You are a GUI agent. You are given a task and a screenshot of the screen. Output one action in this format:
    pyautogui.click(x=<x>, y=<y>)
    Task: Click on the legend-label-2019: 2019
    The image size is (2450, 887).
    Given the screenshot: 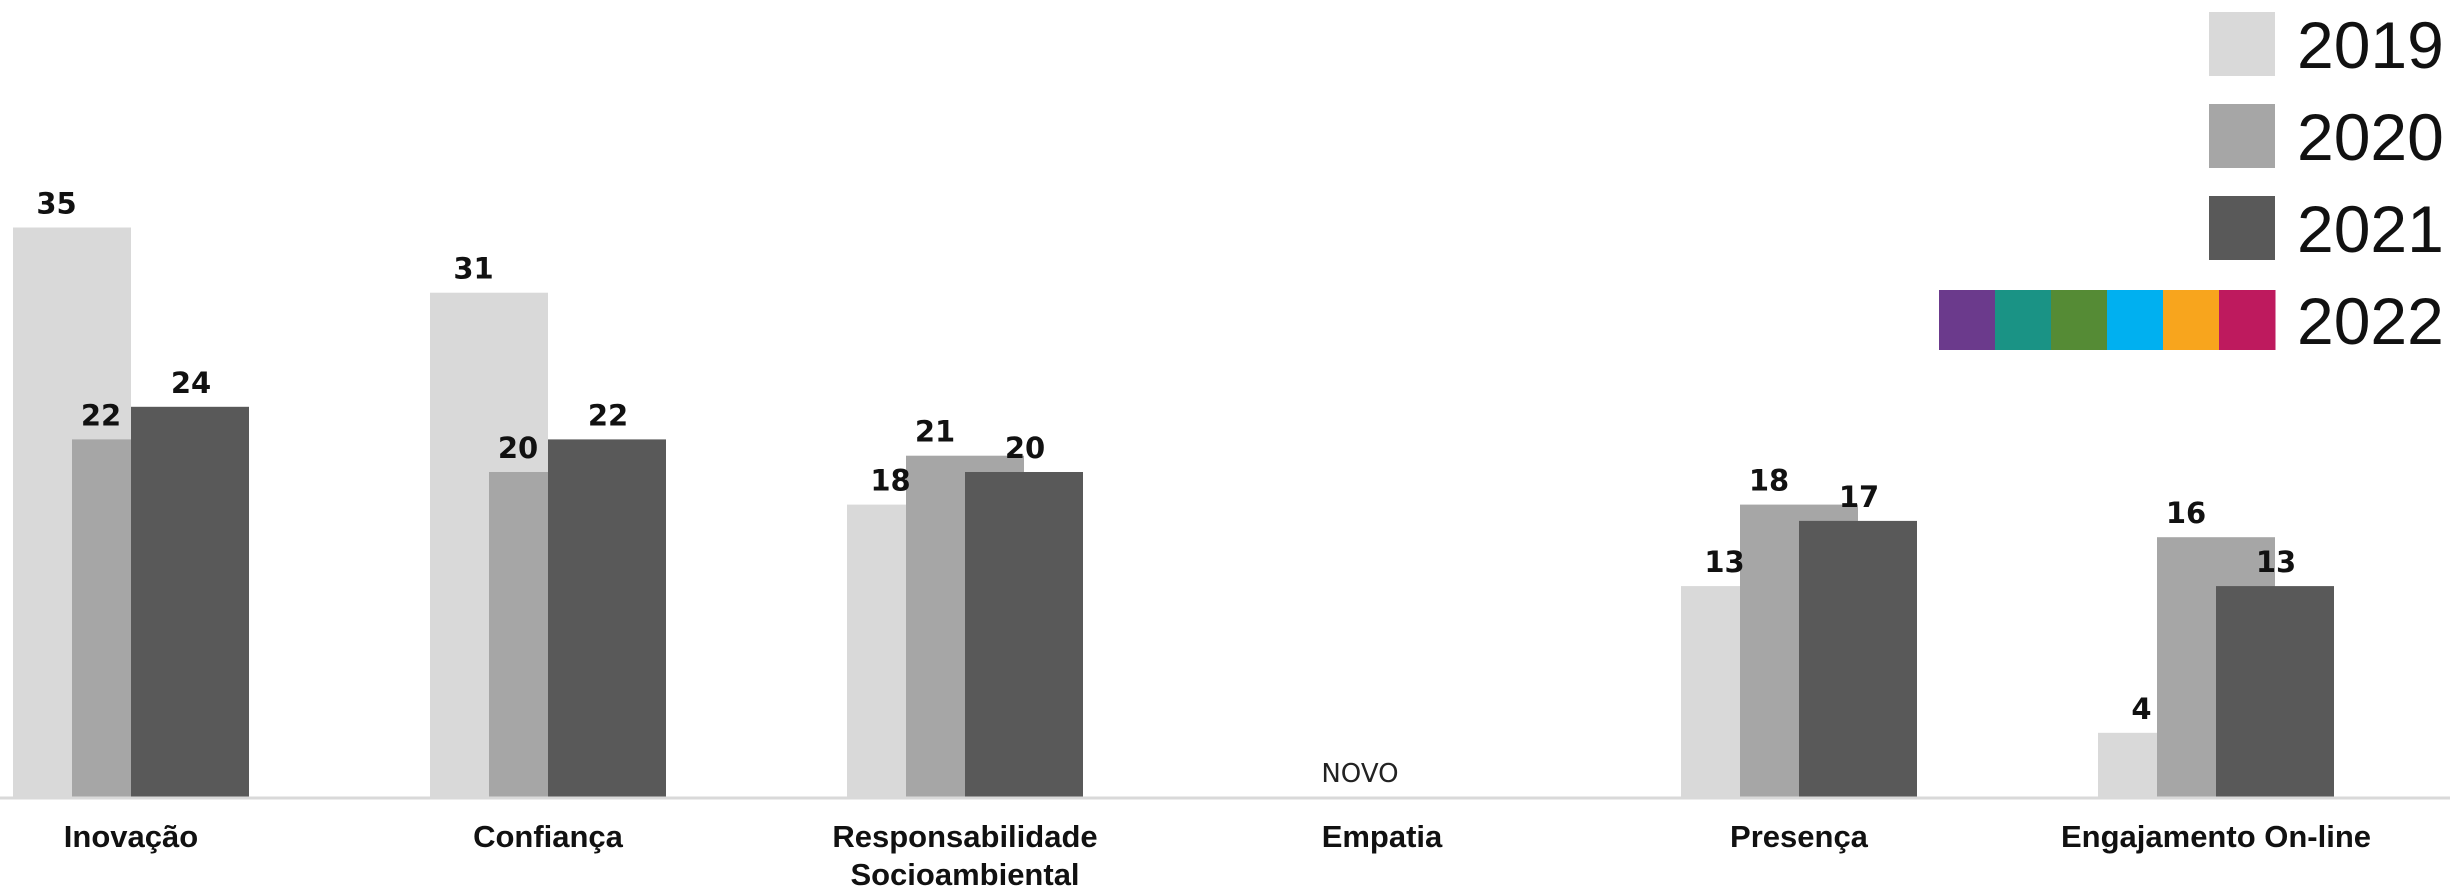 What is the action you would take?
    pyautogui.click(x=2370, y=45)
    